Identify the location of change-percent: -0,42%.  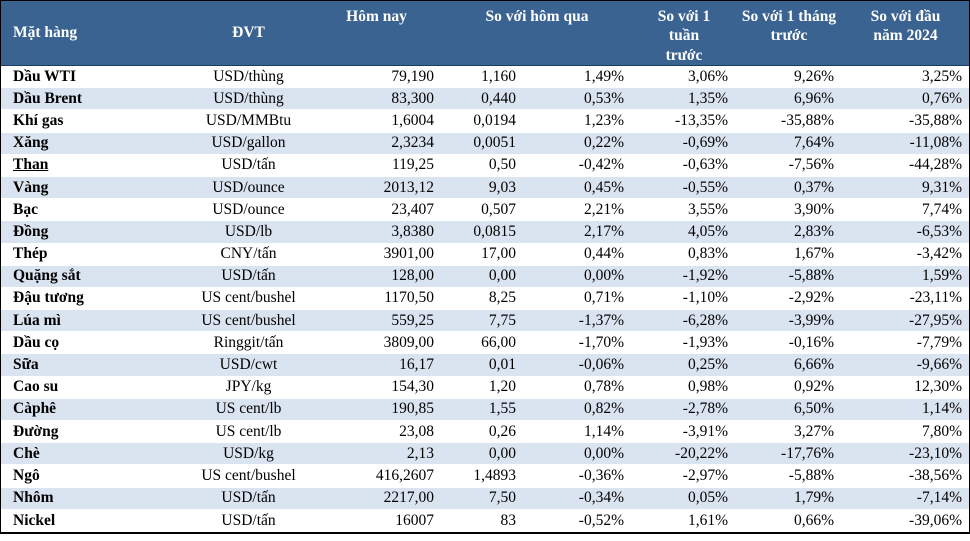
(601, 165).